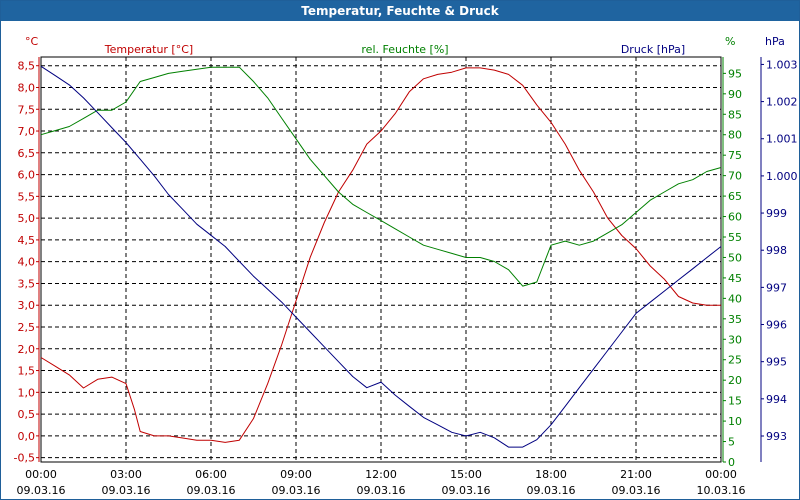 This screenshot has height=500, width=800. Describe the element at coordinates (404, 49) in the screenshot. I see `humidity-axis-label: rel. Feuchte [%]` at that location.